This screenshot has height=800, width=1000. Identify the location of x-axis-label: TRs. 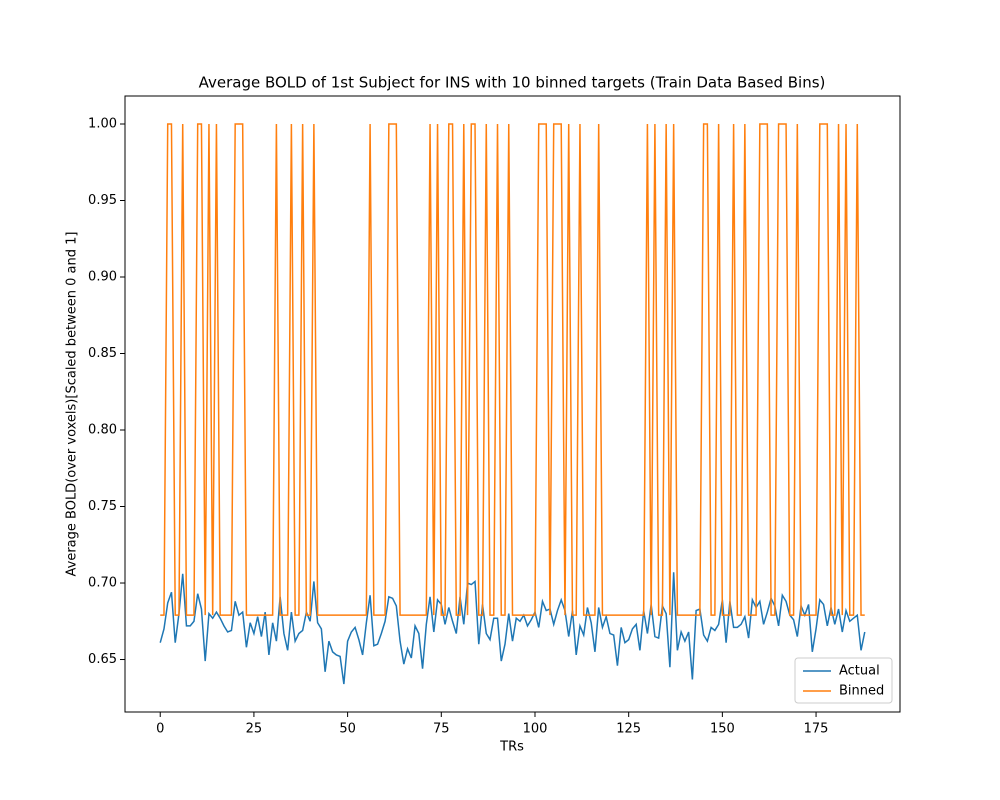
(511, 747).